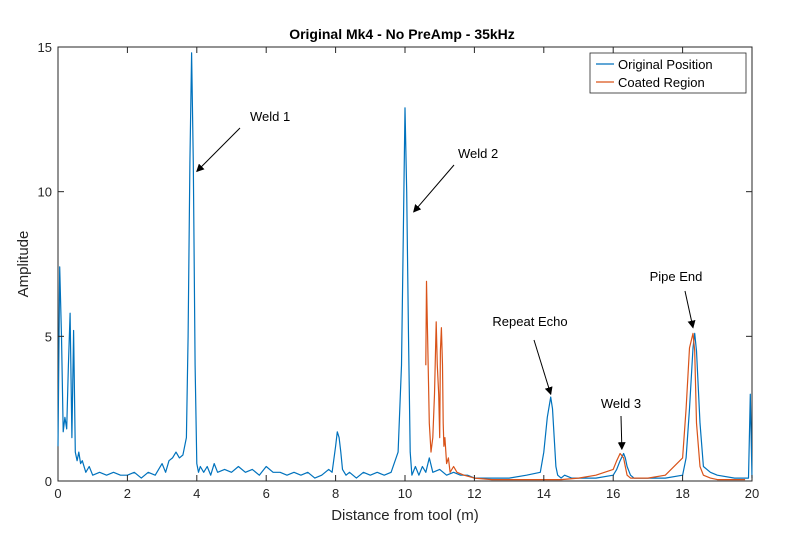 This screenshot has width=800, height=541. Describe the element at coordinates (23, 264) in the screenshot. I see `y-axis-label: Amplitude` at that location.